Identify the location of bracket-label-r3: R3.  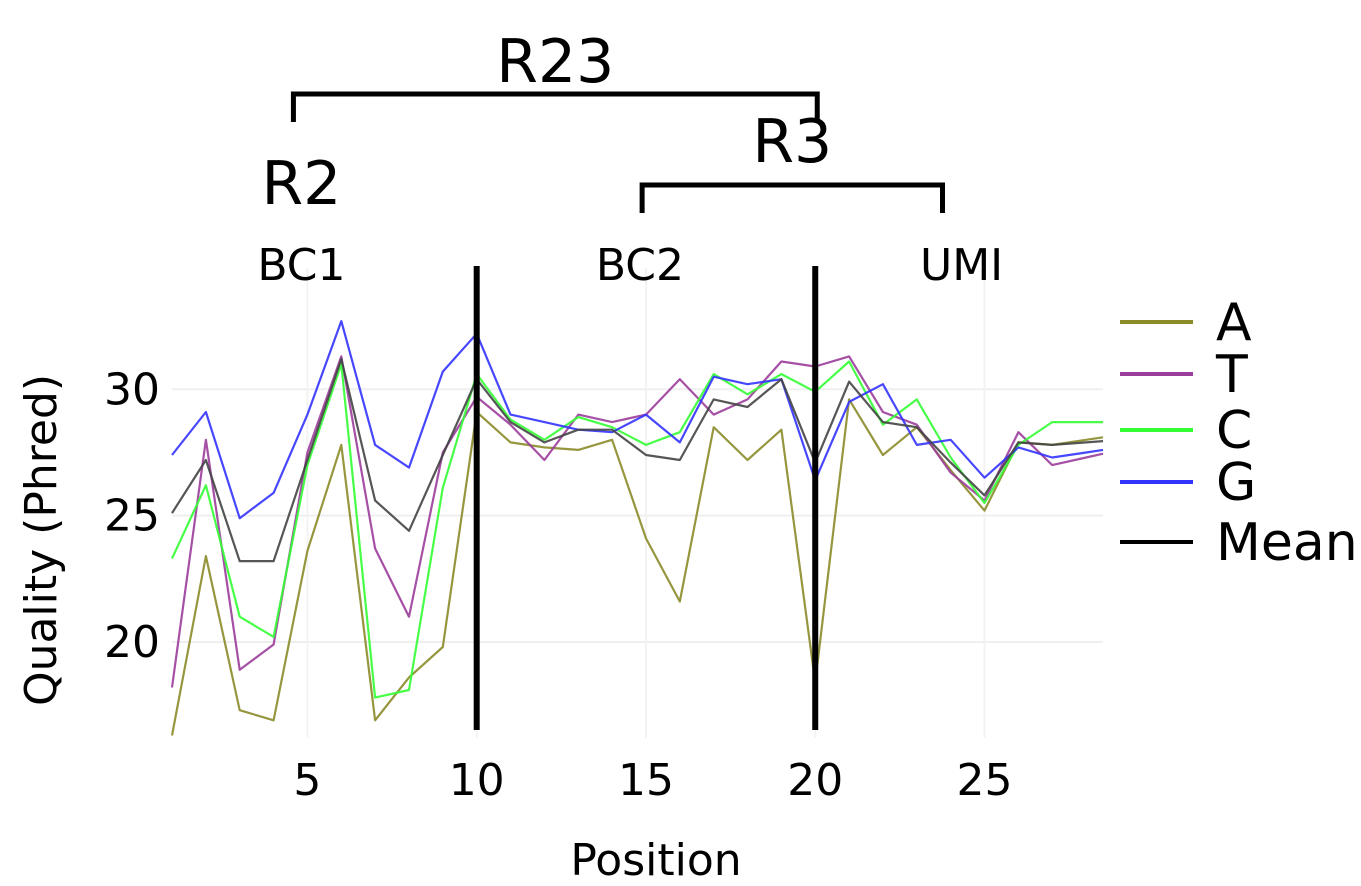
(792, 142).